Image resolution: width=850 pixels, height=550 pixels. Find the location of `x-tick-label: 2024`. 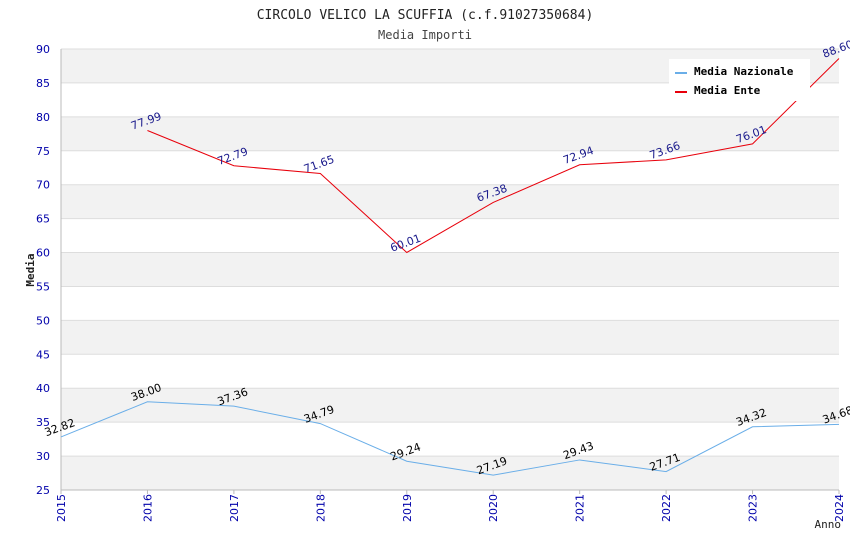

x-tick-label: 2024 is located at coordinates (839, 508).